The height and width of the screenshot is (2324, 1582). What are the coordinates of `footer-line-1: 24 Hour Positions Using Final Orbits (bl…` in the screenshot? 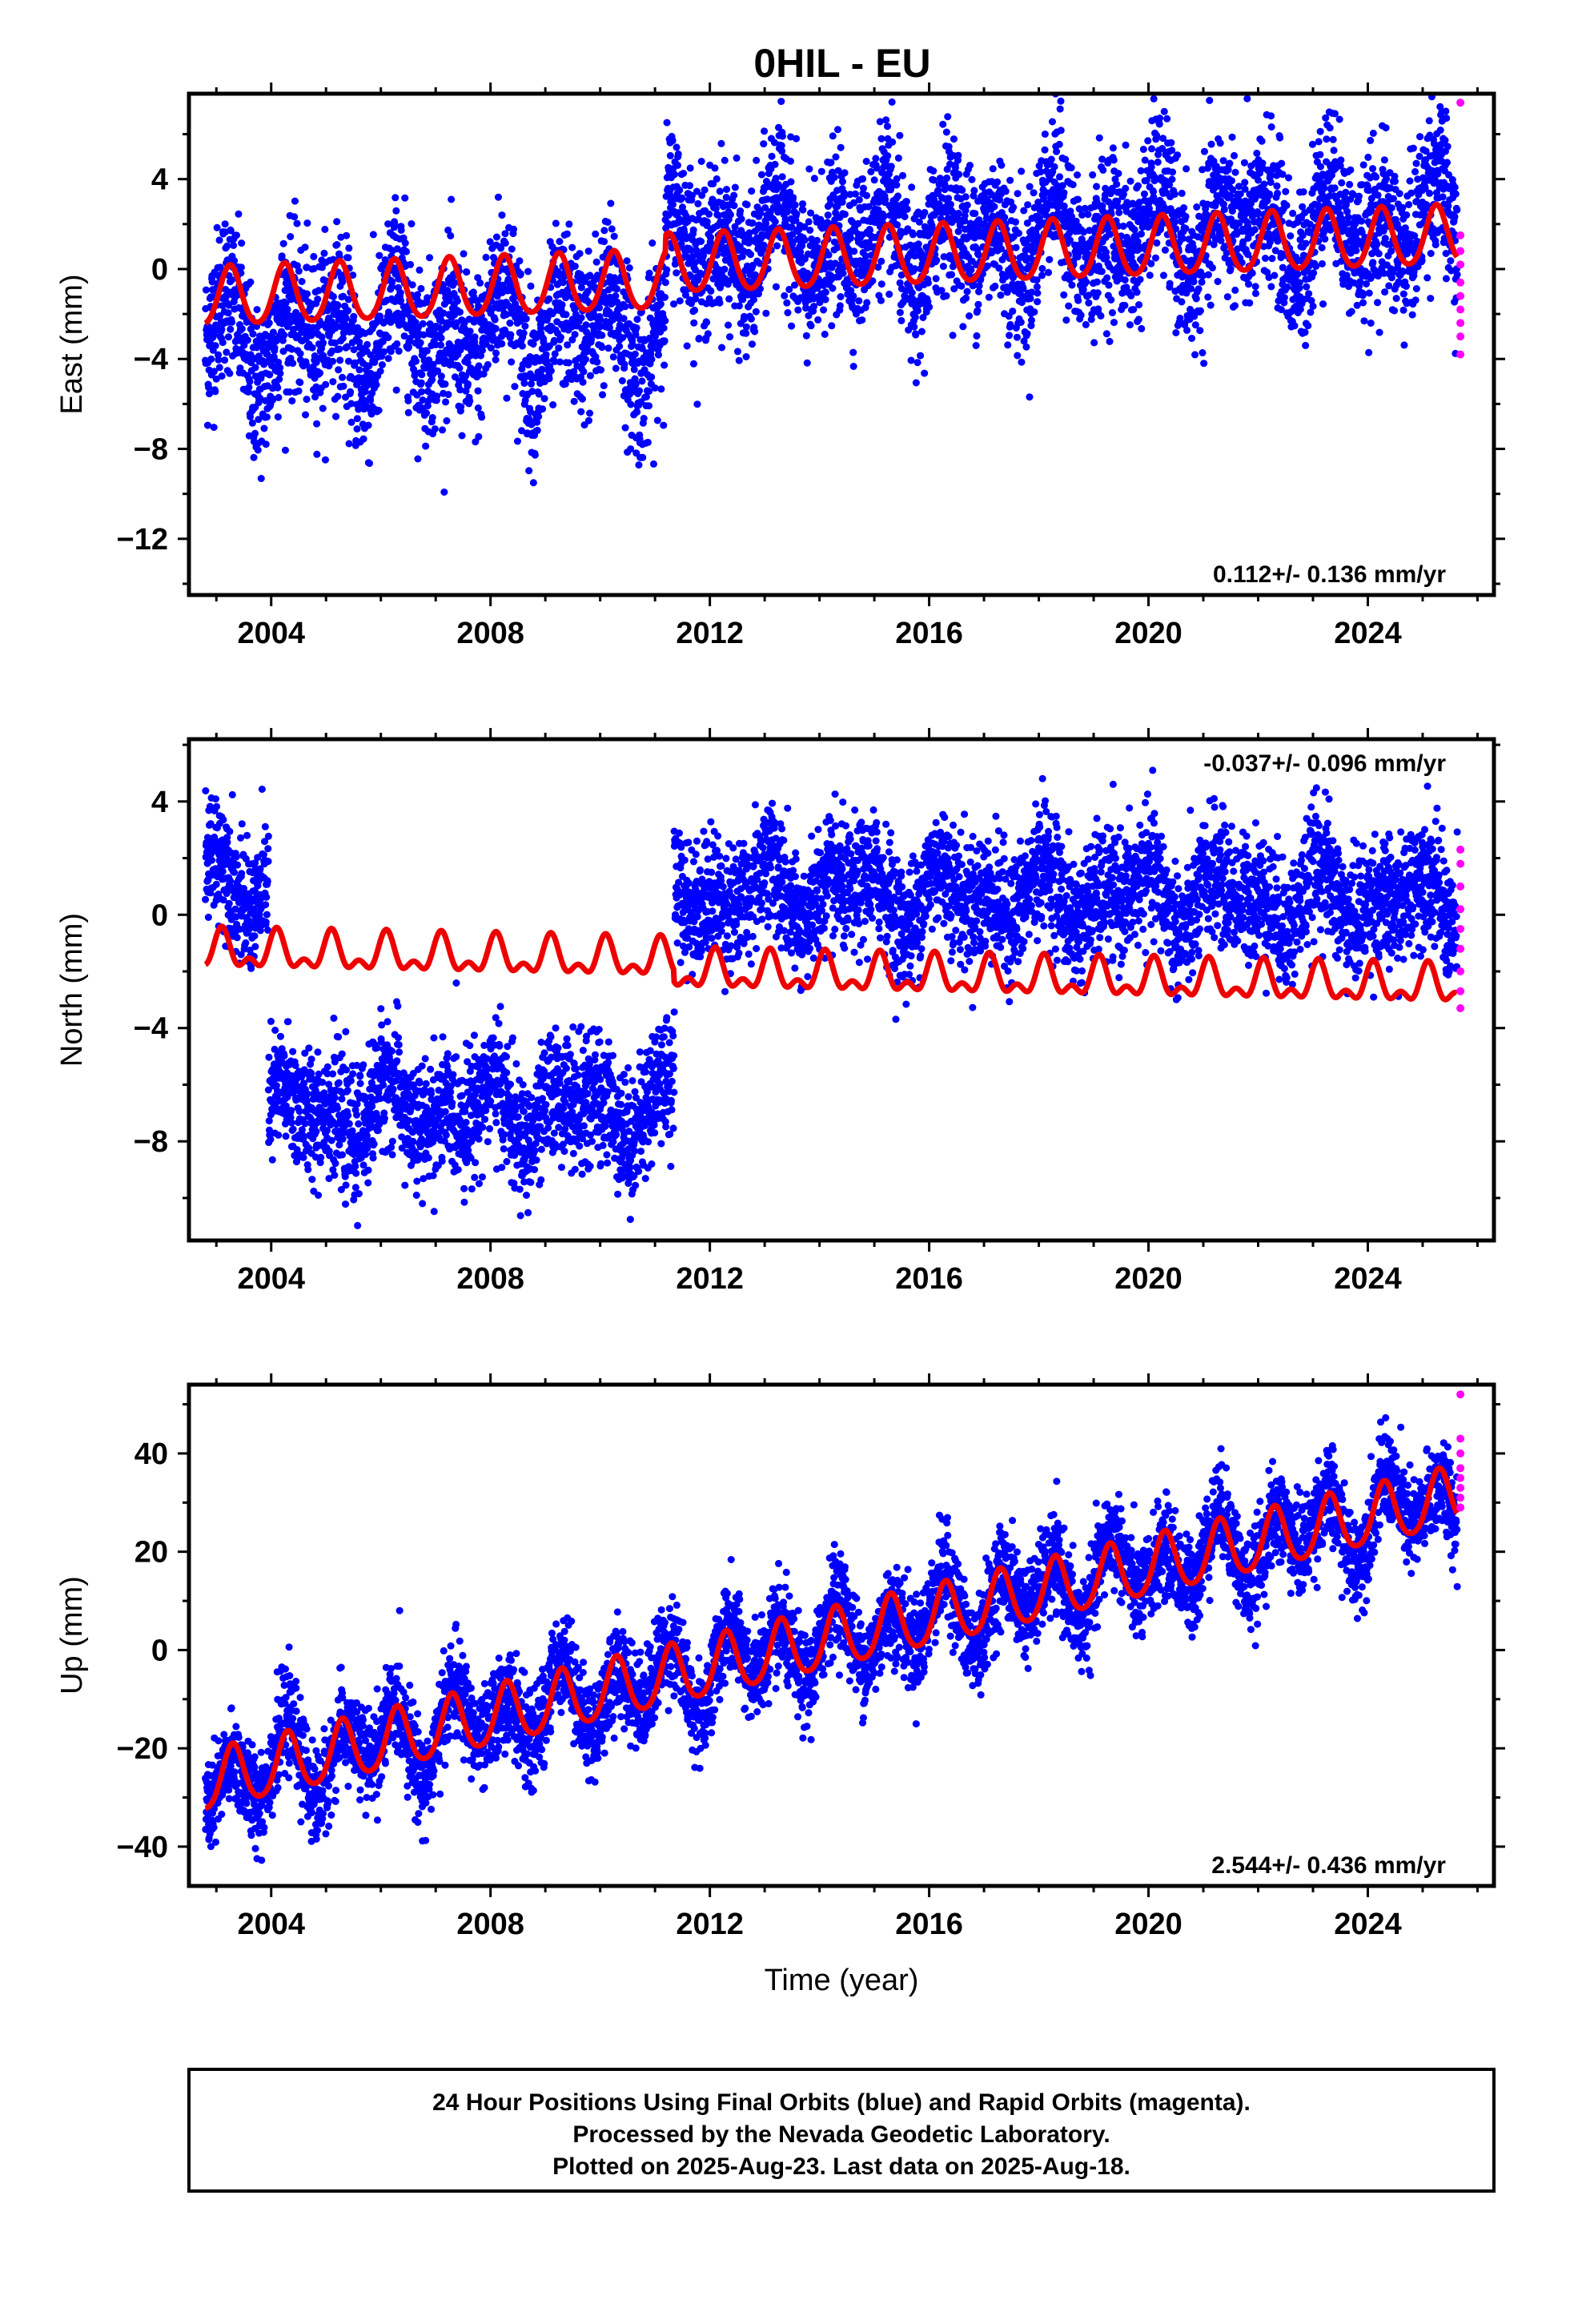 It's located at (842, 2102).